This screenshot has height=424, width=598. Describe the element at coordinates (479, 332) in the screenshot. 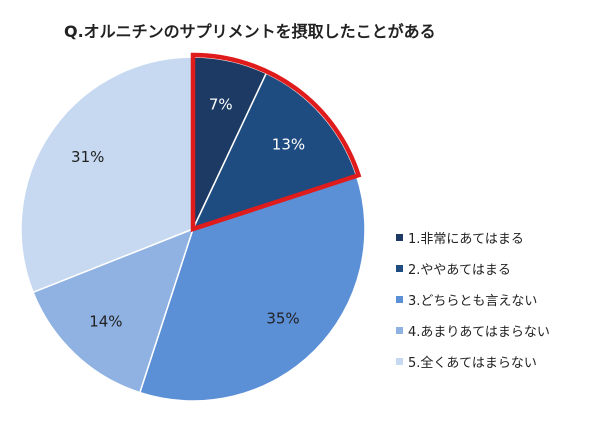

I see `legend-label: 4.あまりあてはまらない` at that location.